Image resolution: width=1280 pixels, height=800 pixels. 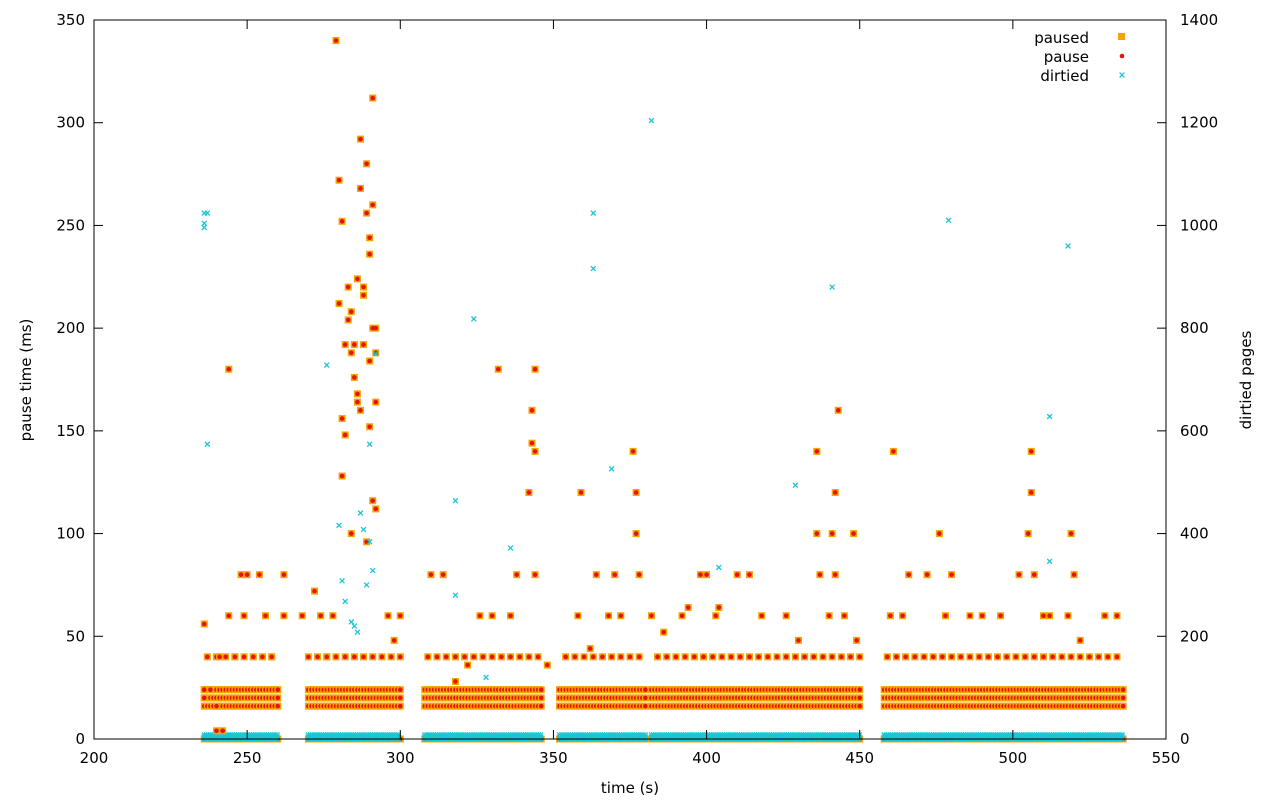 I want to click on y-tick-label: 100, so click(x=70, y=534).